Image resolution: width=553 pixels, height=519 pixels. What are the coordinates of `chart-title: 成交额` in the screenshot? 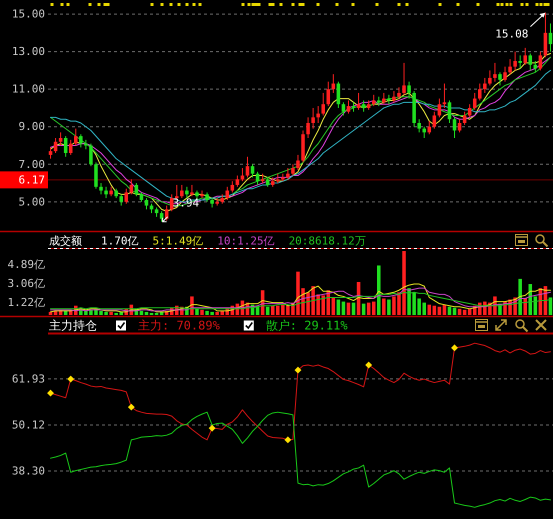 It's located at (65, 241).